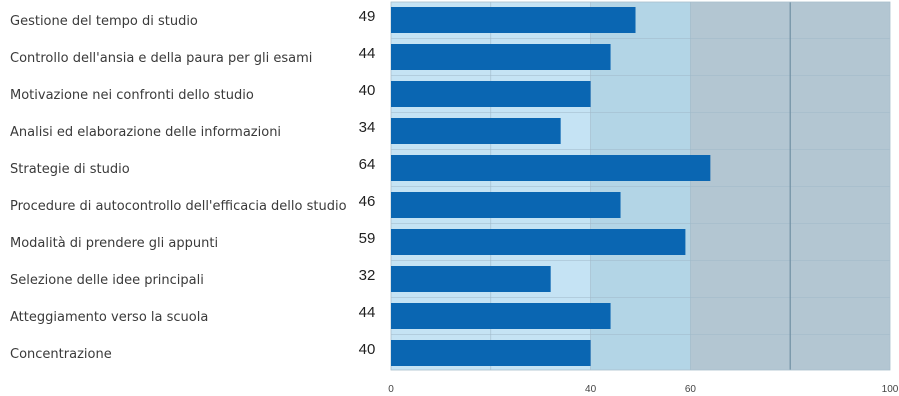 This screenshot has height=396, width=899. Describe the element at coordinates (70, 169) in the screenshot. I see `category-label: Strategie di studio` at that location.